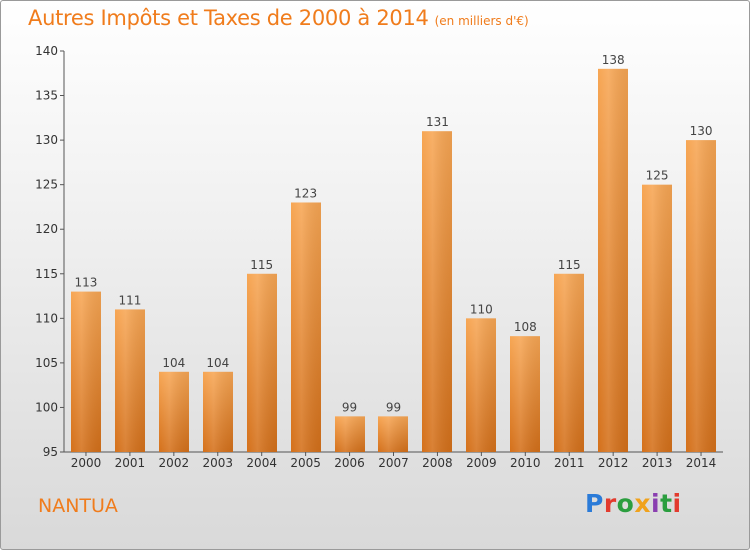 This screenshot has width=750, height=550. What do you see at coordinates (666, 503) in the screenshot?
I see `logo-letter: t` at bounding box center [666, 503].